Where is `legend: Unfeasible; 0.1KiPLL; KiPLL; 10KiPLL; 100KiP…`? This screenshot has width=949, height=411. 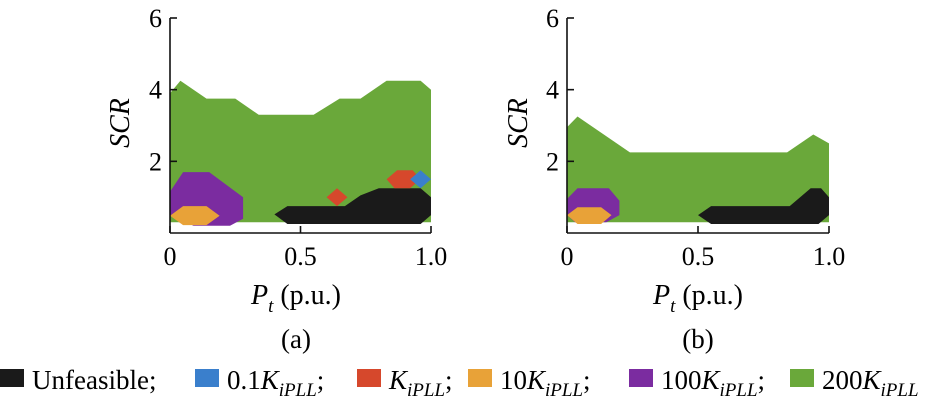
legend: Unfeasible; 0.1KiPLL; KiPLL; 10KiPLL; 100KiP… is located at coordinates (459, 383).